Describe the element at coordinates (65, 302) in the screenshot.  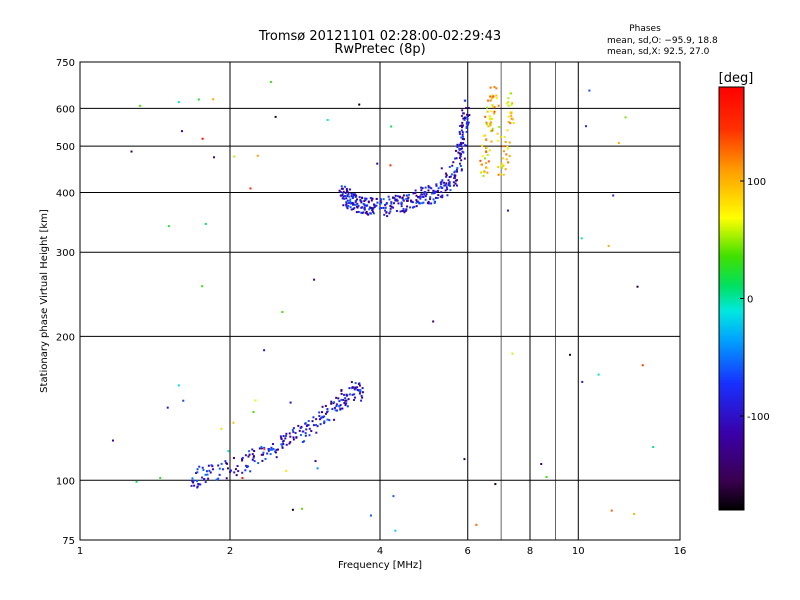
I see `y-axis-ticks: 75 100 200 300 400 500 600 750` at that location.